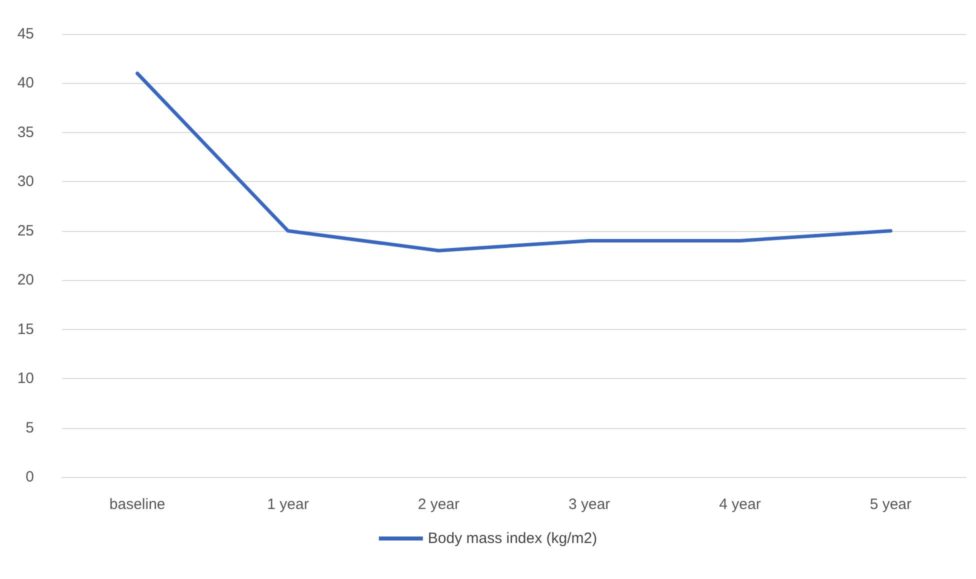 The image size is (976, 579). I want to click on y-tick-label: 30, so click(25, 181).